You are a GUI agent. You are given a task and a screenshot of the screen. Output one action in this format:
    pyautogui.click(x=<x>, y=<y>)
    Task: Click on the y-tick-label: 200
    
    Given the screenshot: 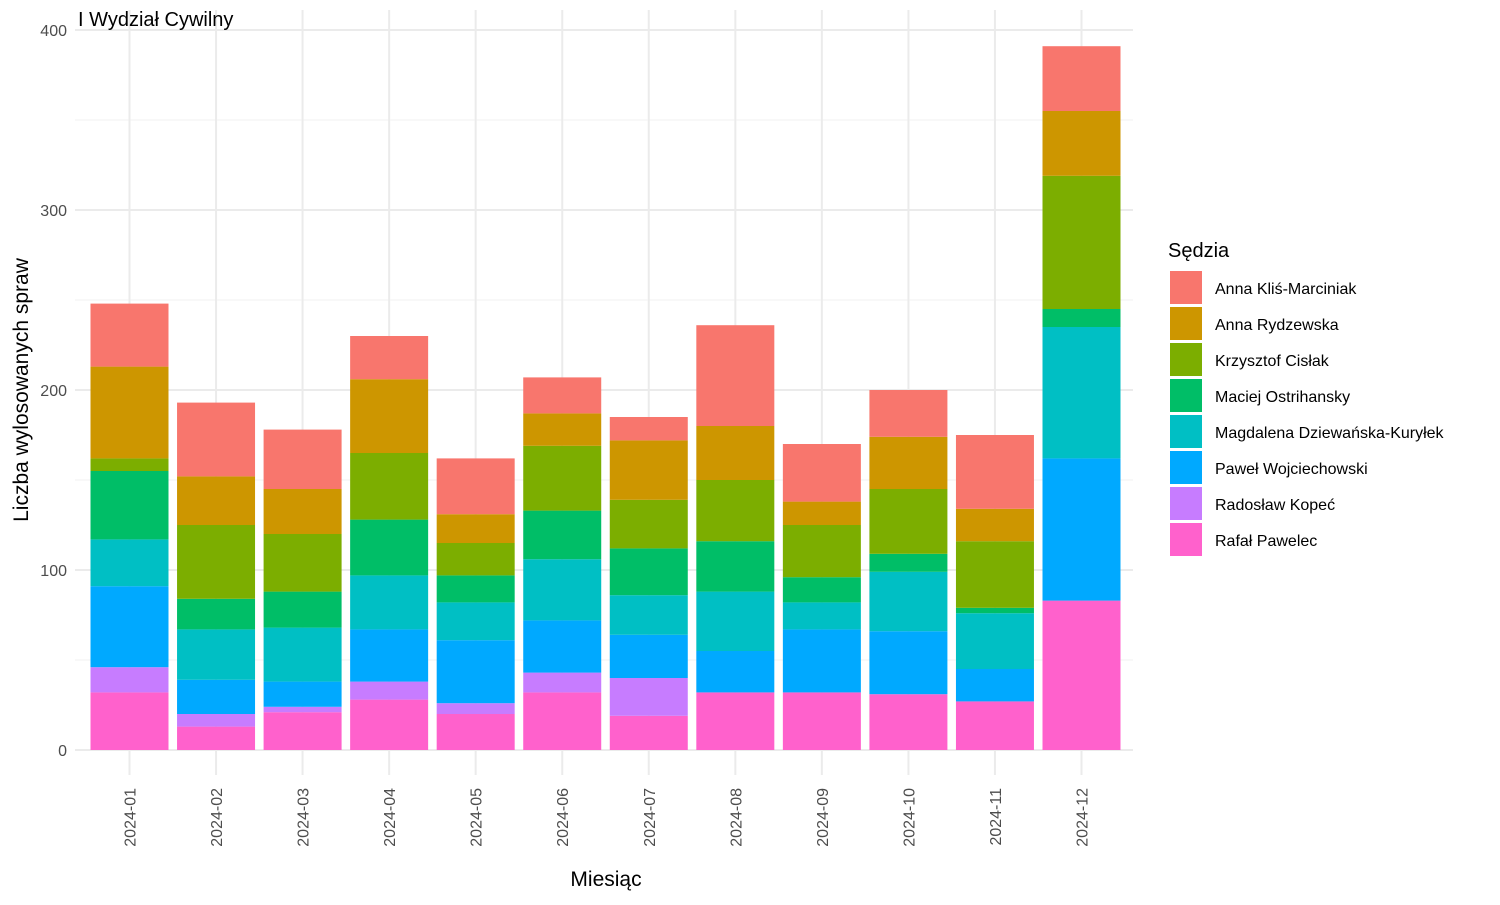 What is the action you would take?
    pyautogui.click(x=53, y=391)
    